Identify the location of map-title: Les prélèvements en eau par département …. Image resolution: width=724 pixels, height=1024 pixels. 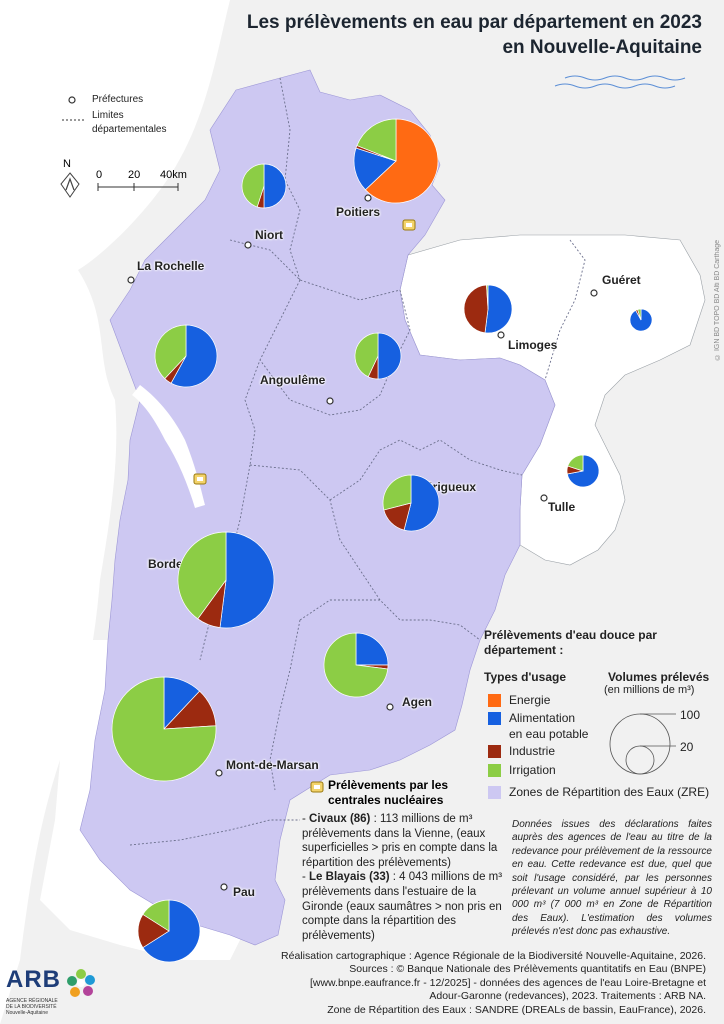
(474, 35).